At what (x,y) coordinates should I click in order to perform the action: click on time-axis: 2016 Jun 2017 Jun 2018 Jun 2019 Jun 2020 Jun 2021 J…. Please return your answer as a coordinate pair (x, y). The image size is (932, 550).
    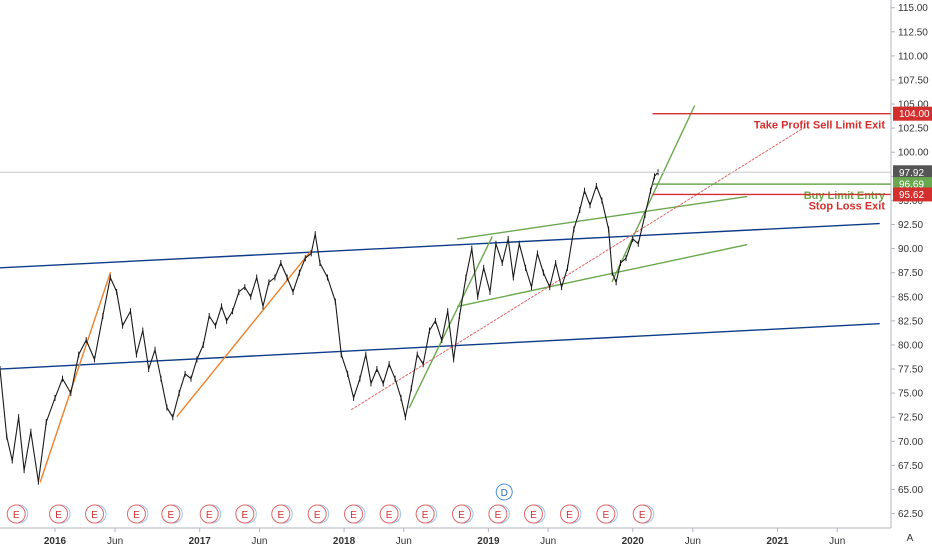
    Looking at the image, I should click on (444, 537).